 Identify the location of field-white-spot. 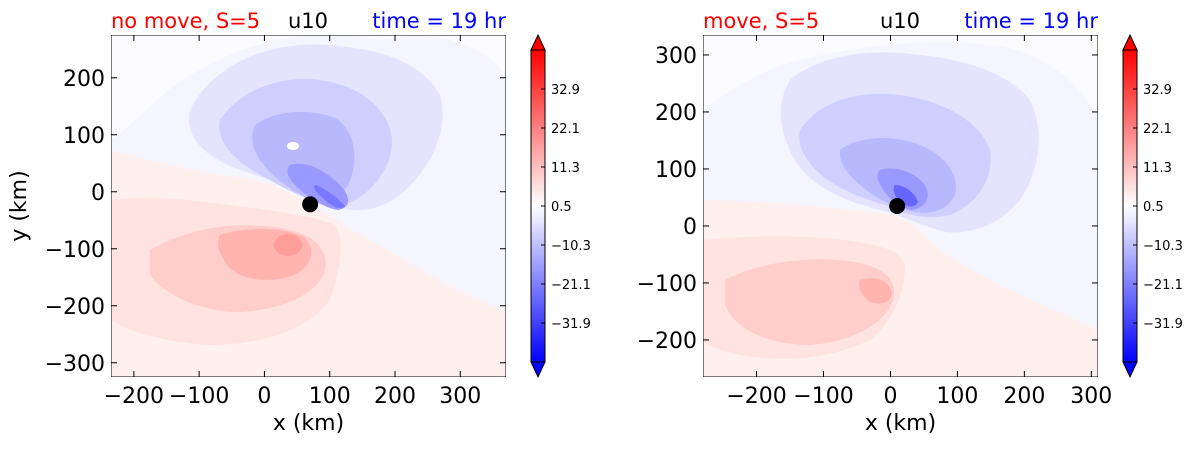
(293, 146).